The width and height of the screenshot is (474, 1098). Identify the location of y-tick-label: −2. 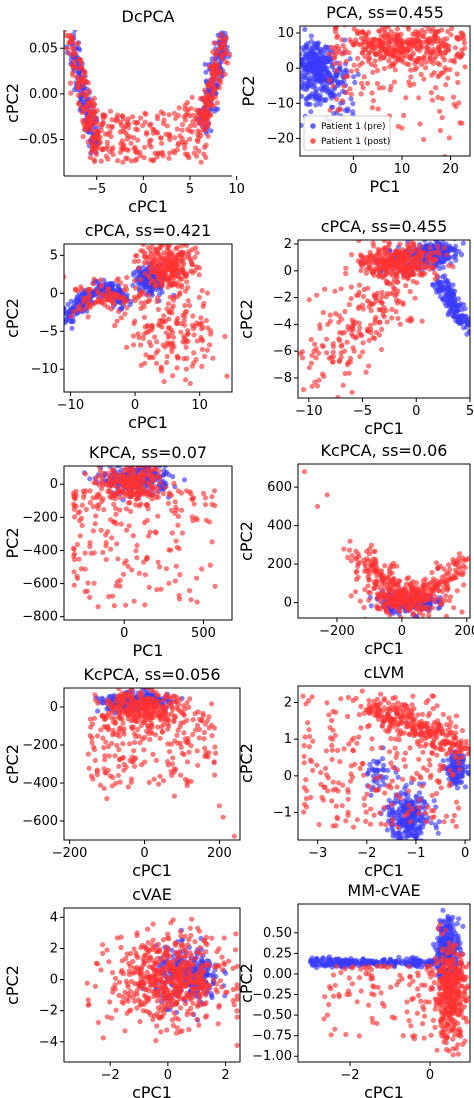
(282, 298).